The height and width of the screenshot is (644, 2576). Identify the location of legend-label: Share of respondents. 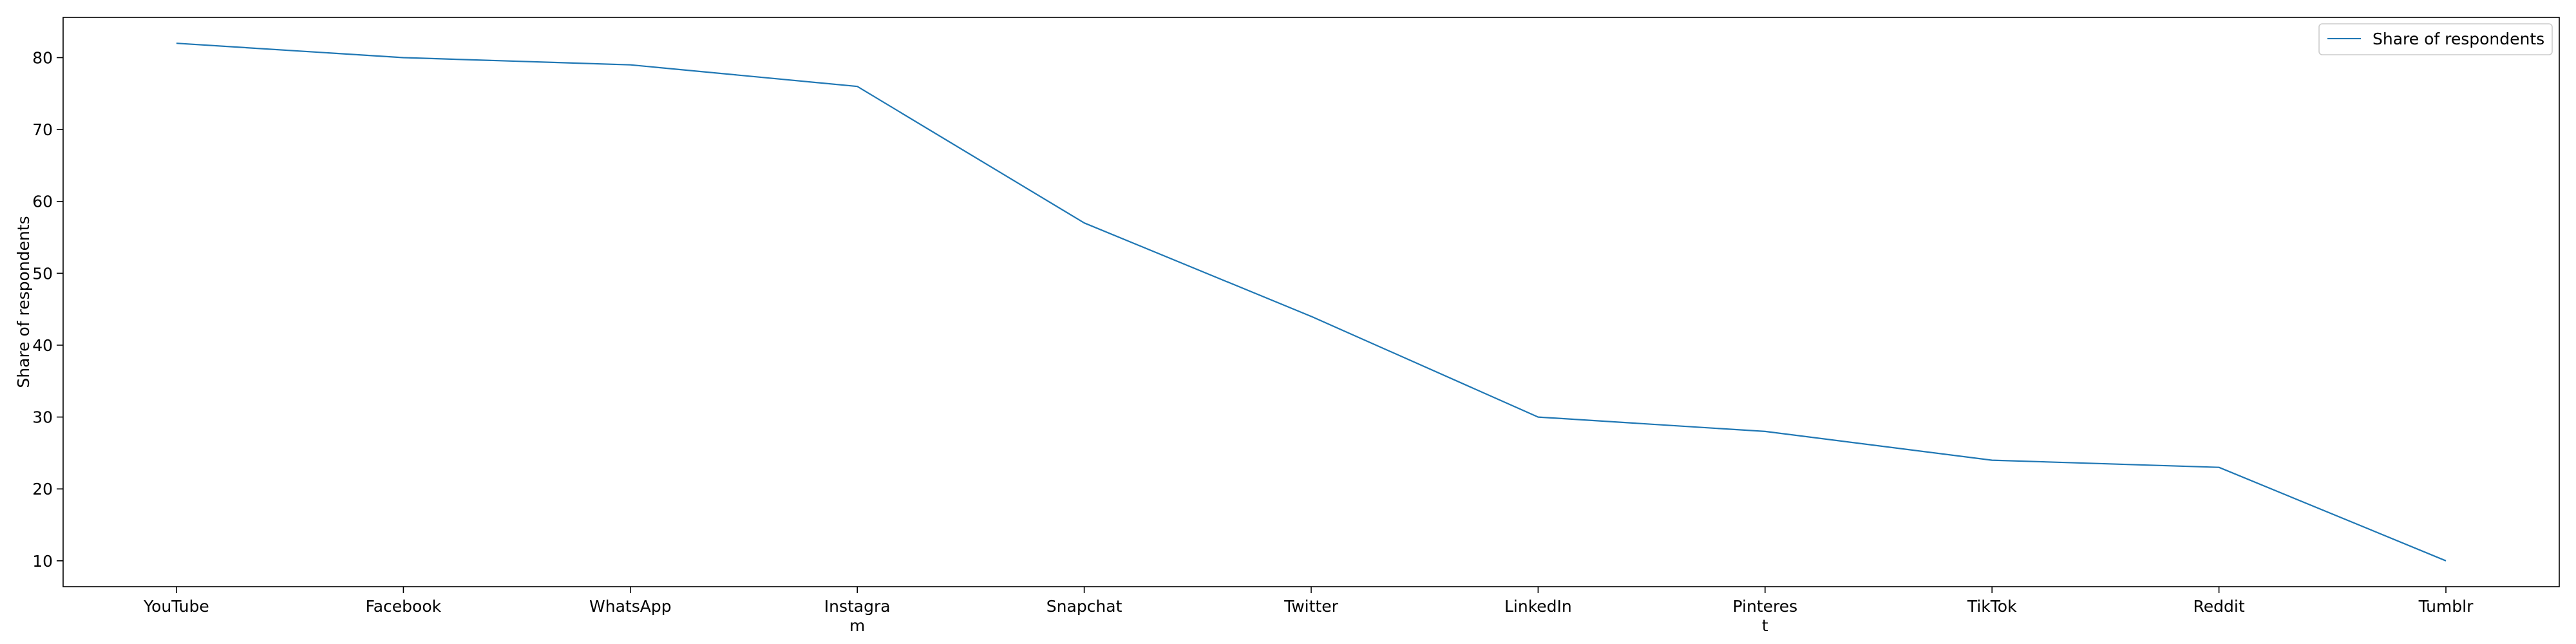
(2458, 39).